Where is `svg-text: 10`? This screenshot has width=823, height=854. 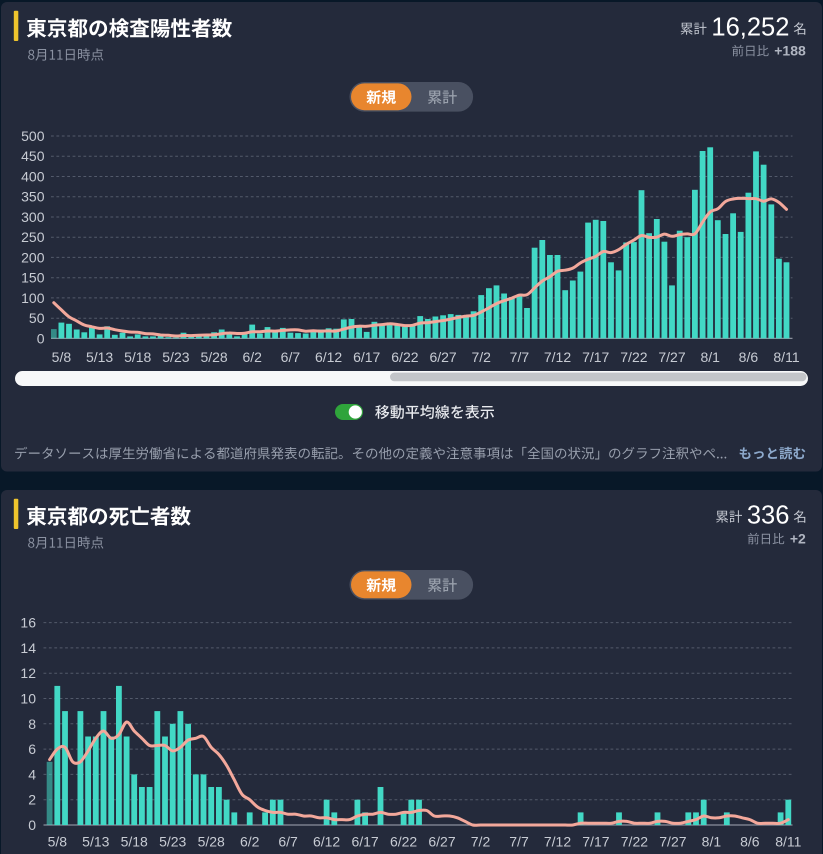
svg-text: 10 is located at coordinates (28, 699).